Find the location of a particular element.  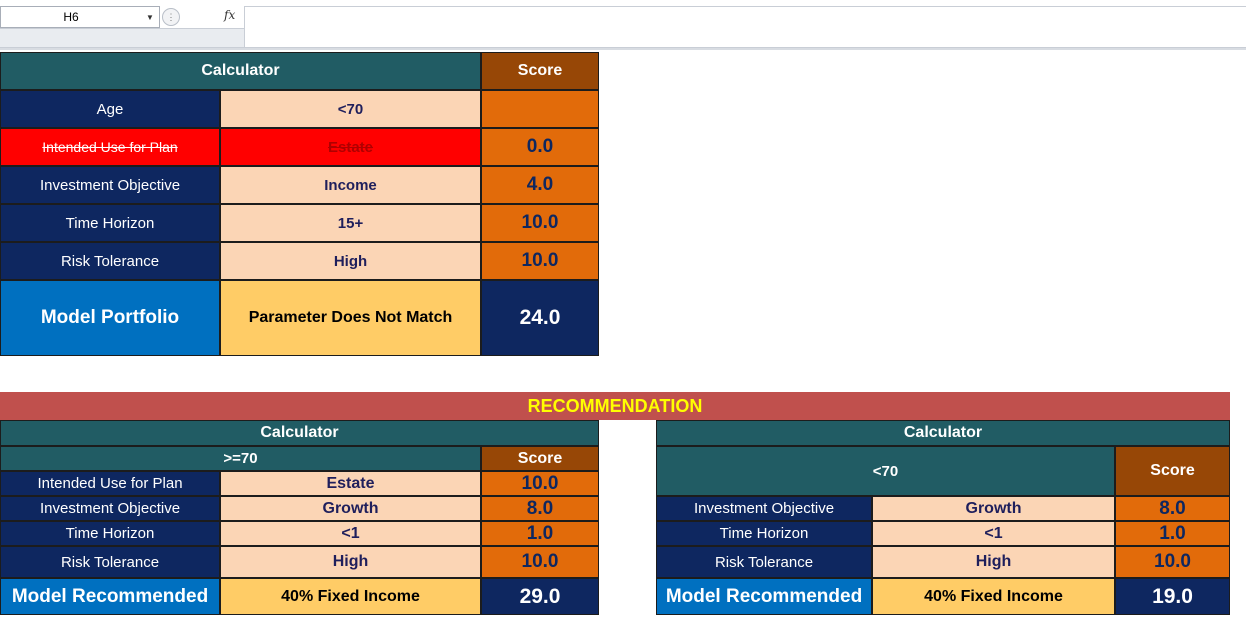

row-score-intended-use: 0.0 is located at coordinates (540, 147).